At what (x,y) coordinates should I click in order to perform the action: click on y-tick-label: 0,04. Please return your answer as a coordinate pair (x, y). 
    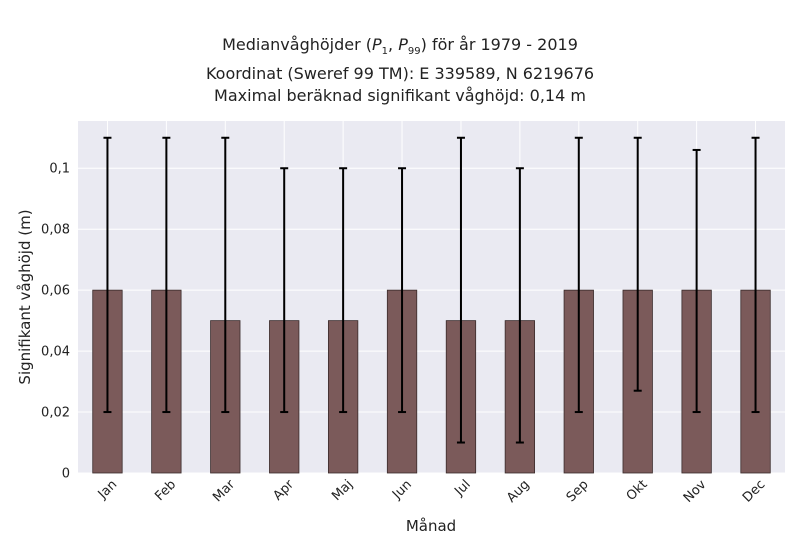
    Looking at the image, I should click on (55, 352).